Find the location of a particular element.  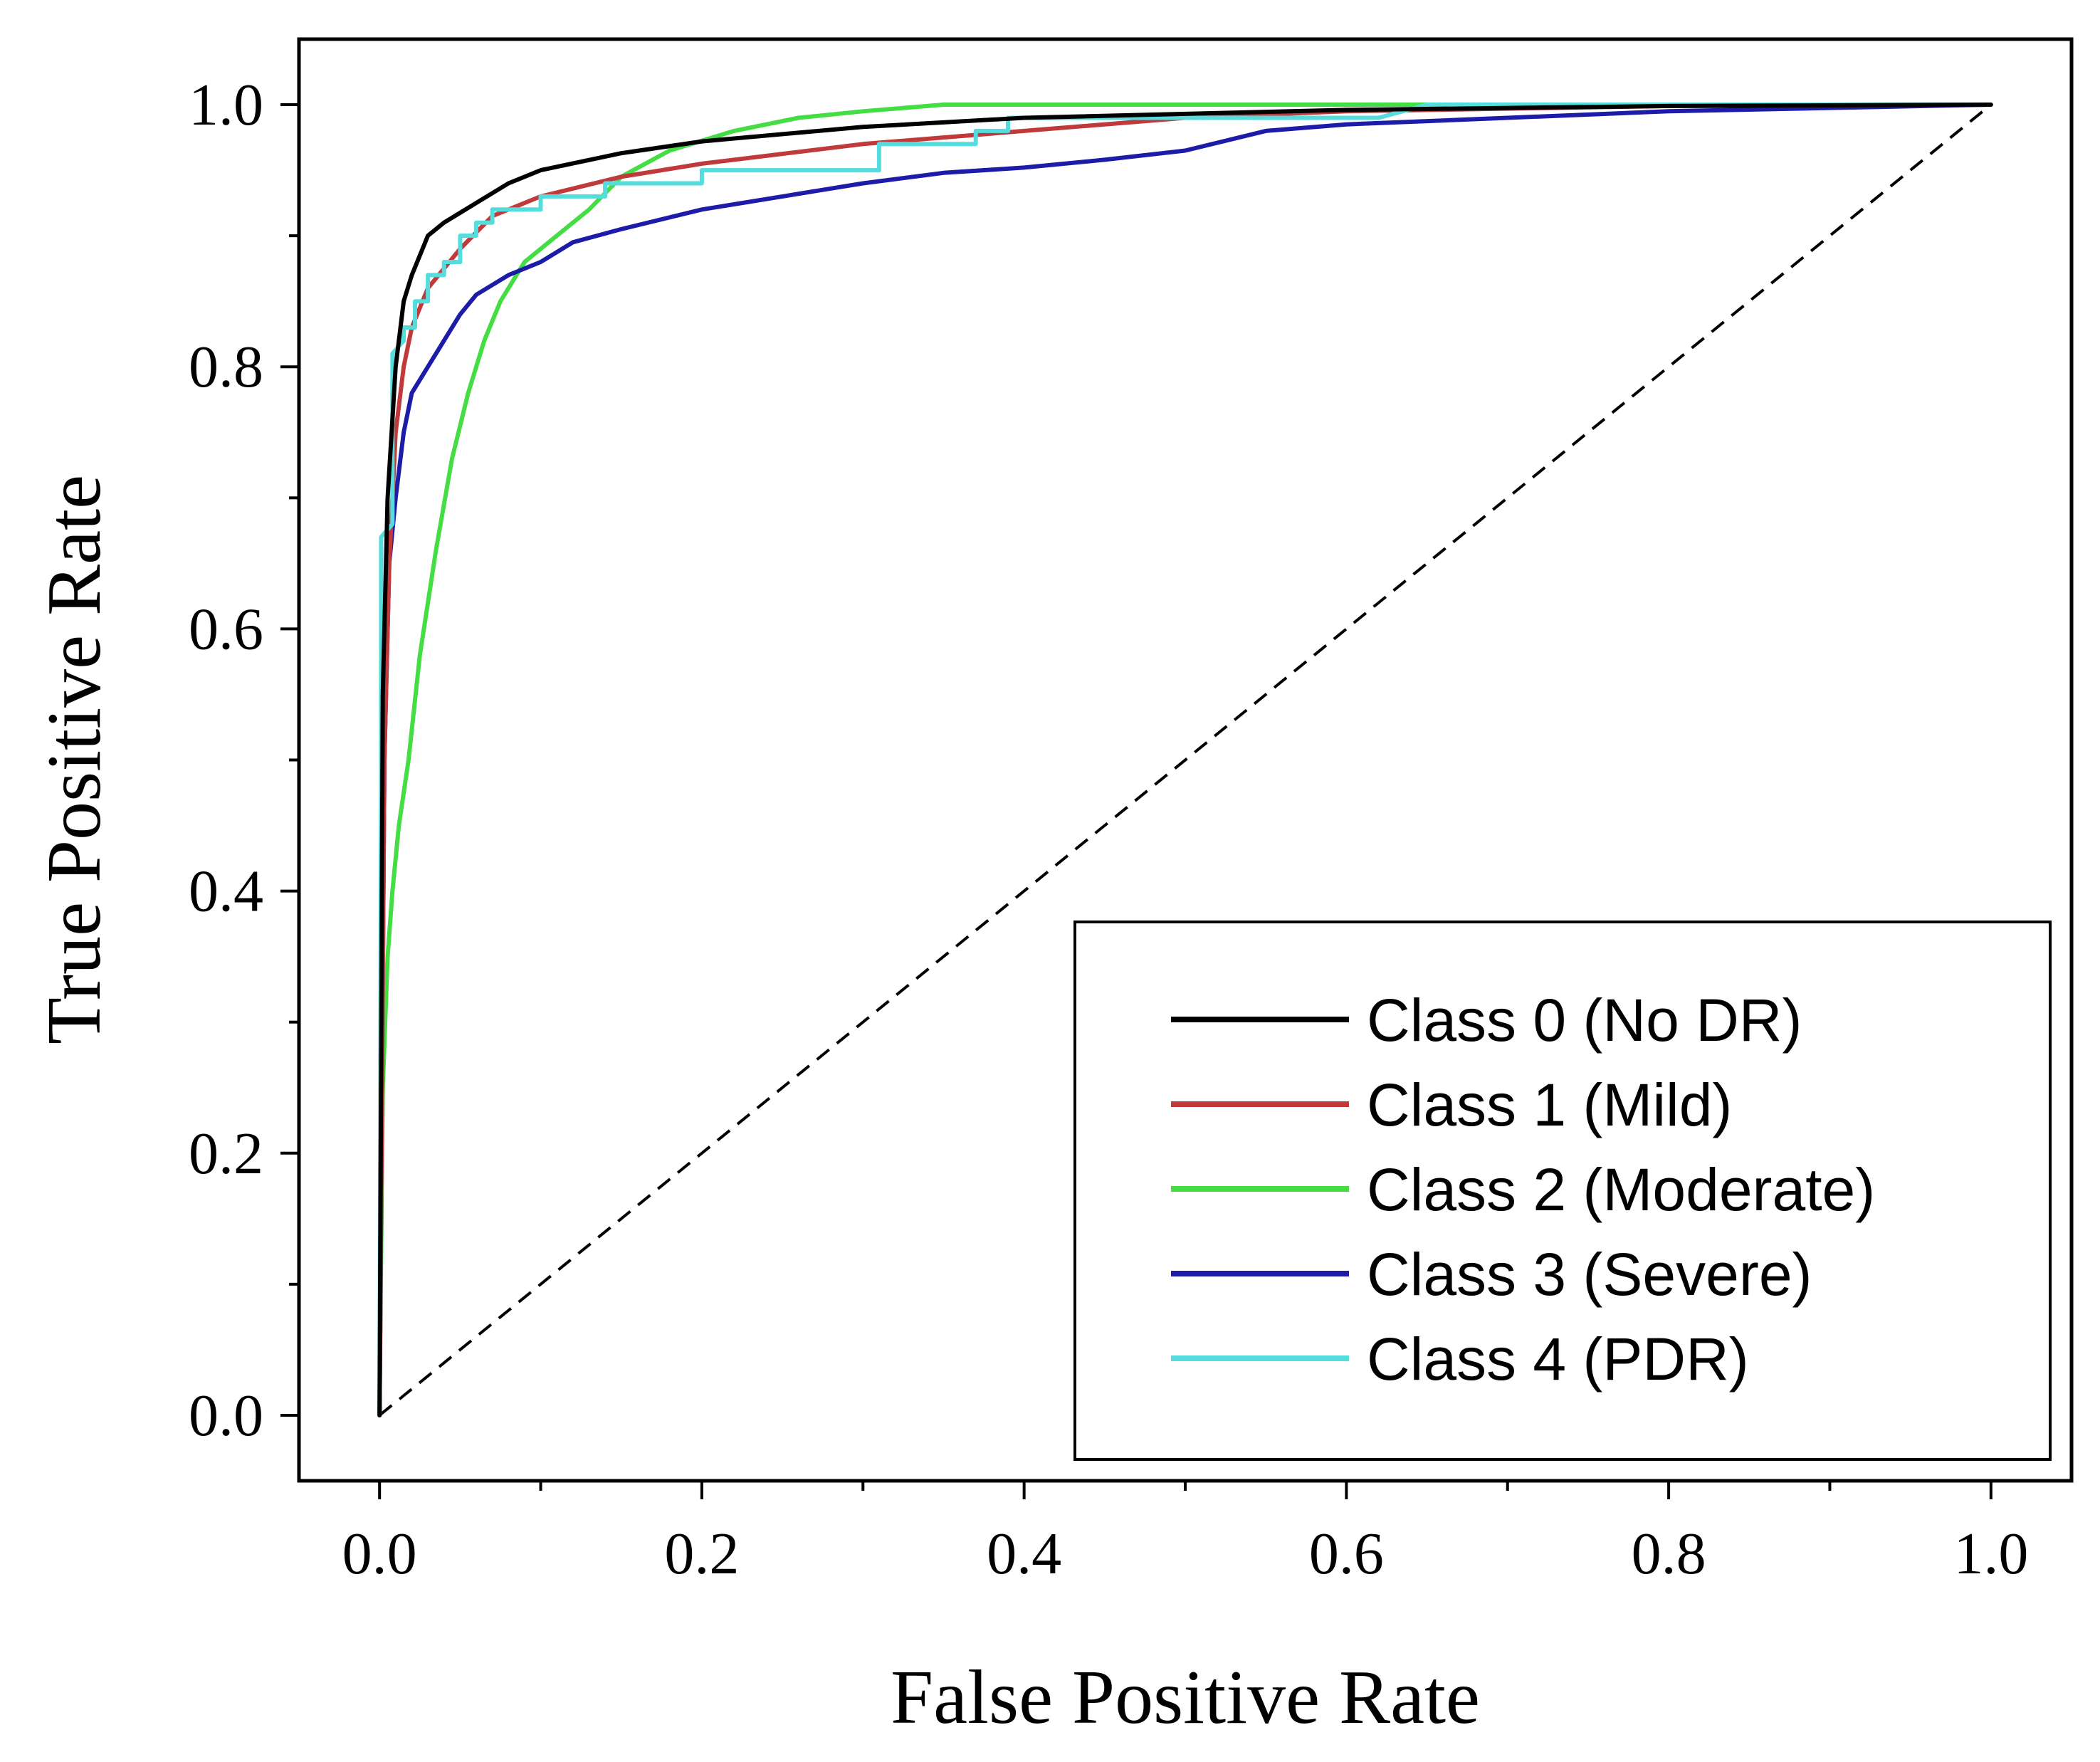

x-tick-label: 0.8 is located at coordinates (1669, 1554).